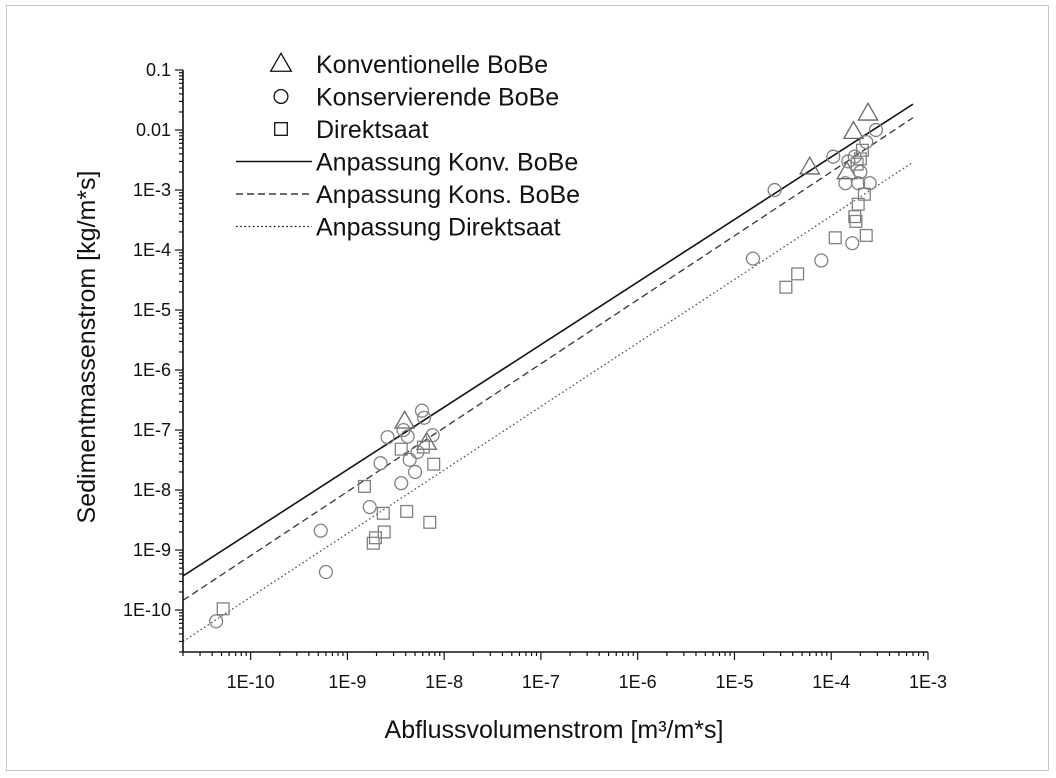  Describe the element at coordinates (281, 62) in the screenshot. I see `legend-symbol-triangle` at that location.